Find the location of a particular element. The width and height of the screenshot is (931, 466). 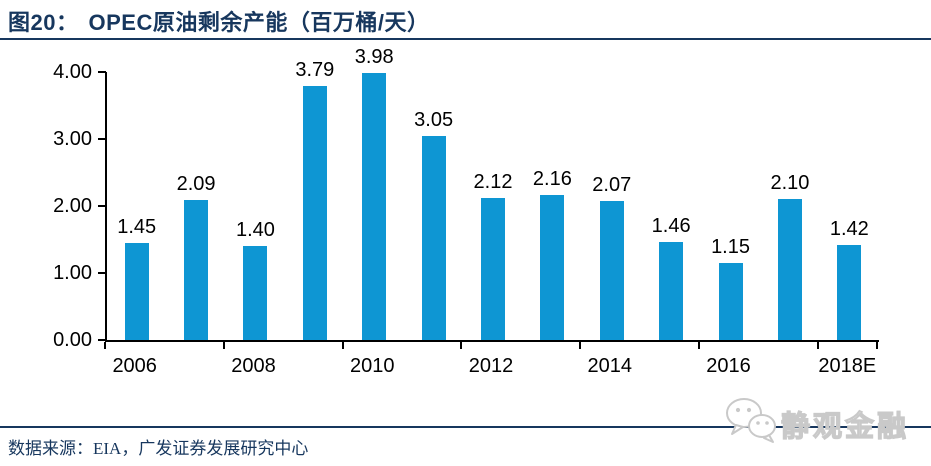

bar-value-label: 1.15 is located at coordinates (730, 246).